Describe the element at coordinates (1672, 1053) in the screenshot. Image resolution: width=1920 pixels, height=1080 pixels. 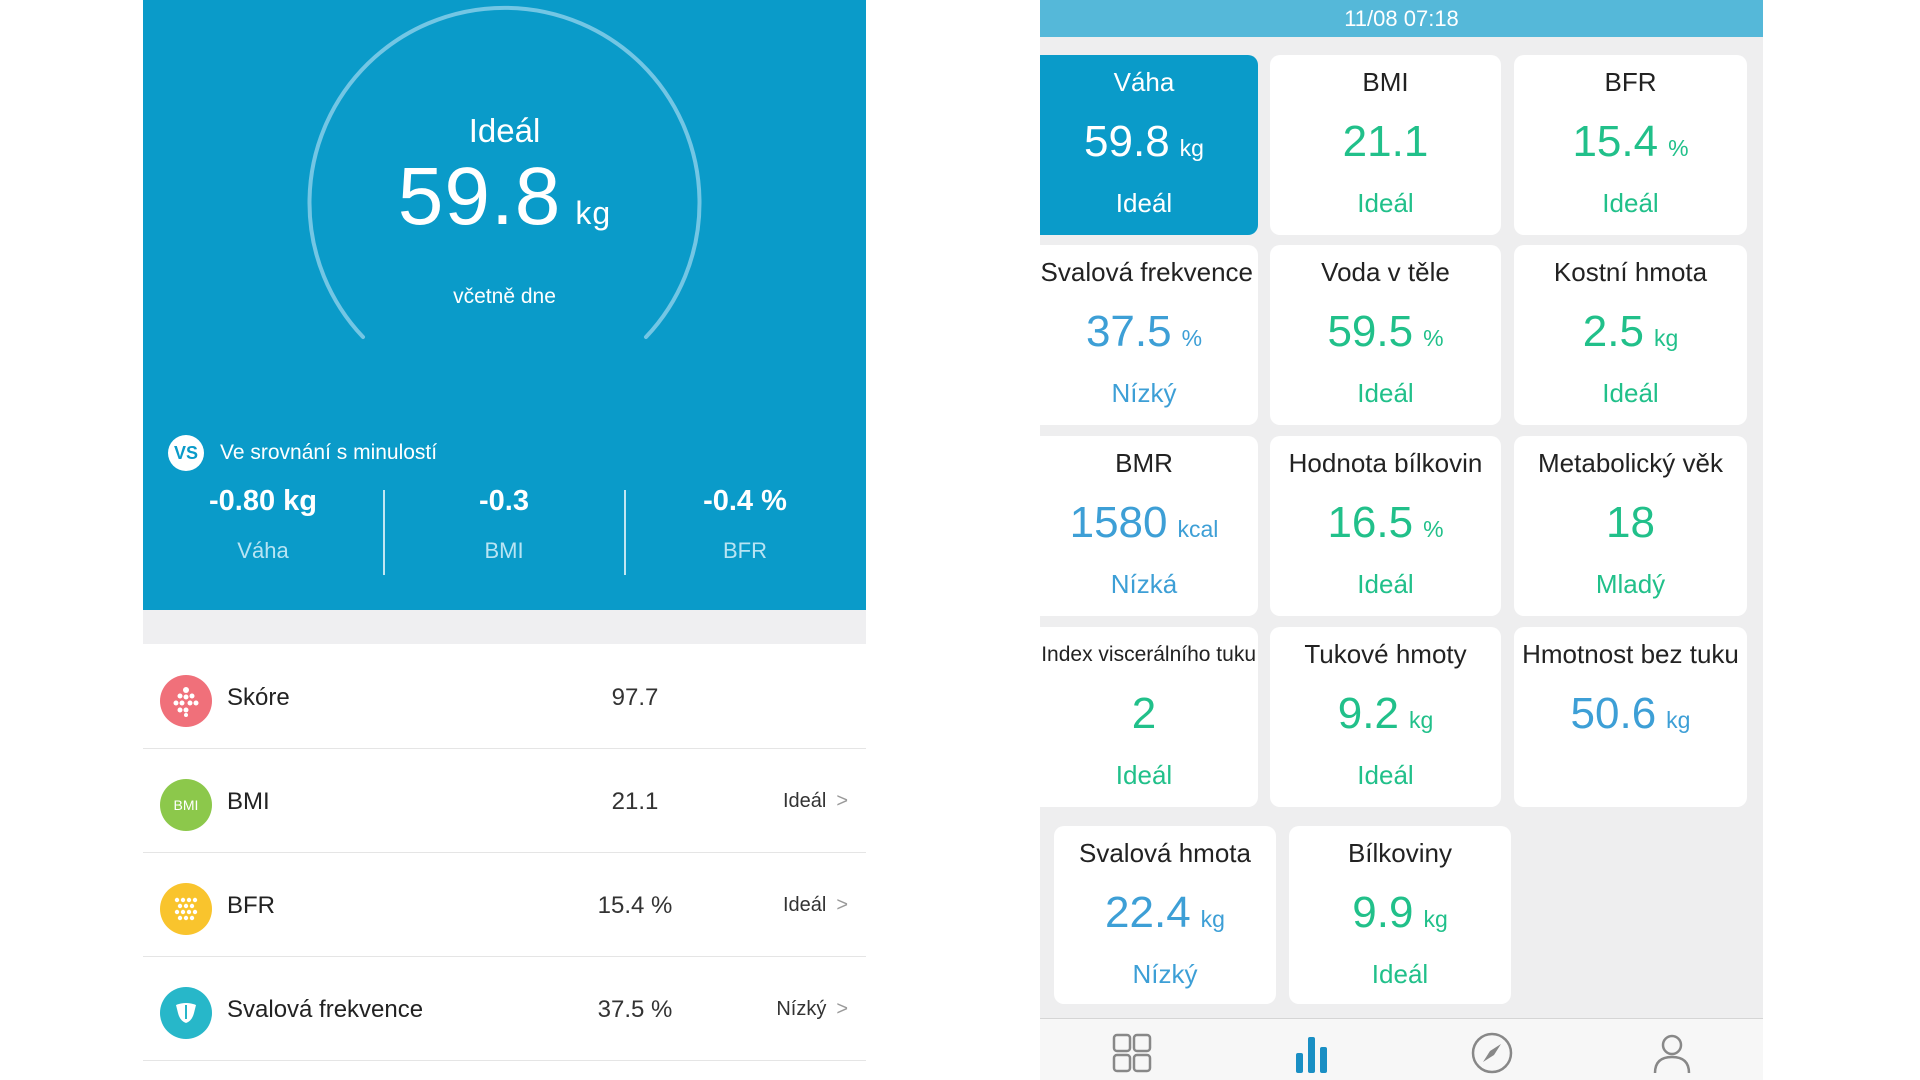
I see `profile-icon` at that location.